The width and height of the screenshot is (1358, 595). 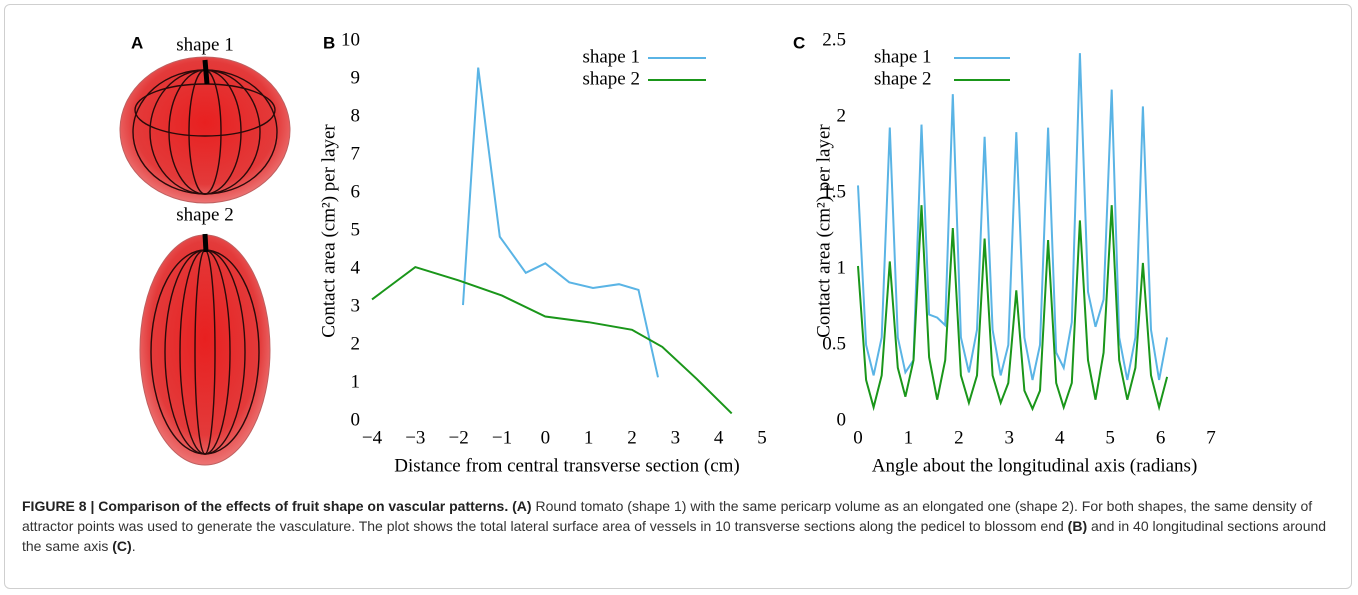 What do you see at coordinates (137, 42) in the screenshot?
I see `panel-label: A` at bounding box center [137, 42].